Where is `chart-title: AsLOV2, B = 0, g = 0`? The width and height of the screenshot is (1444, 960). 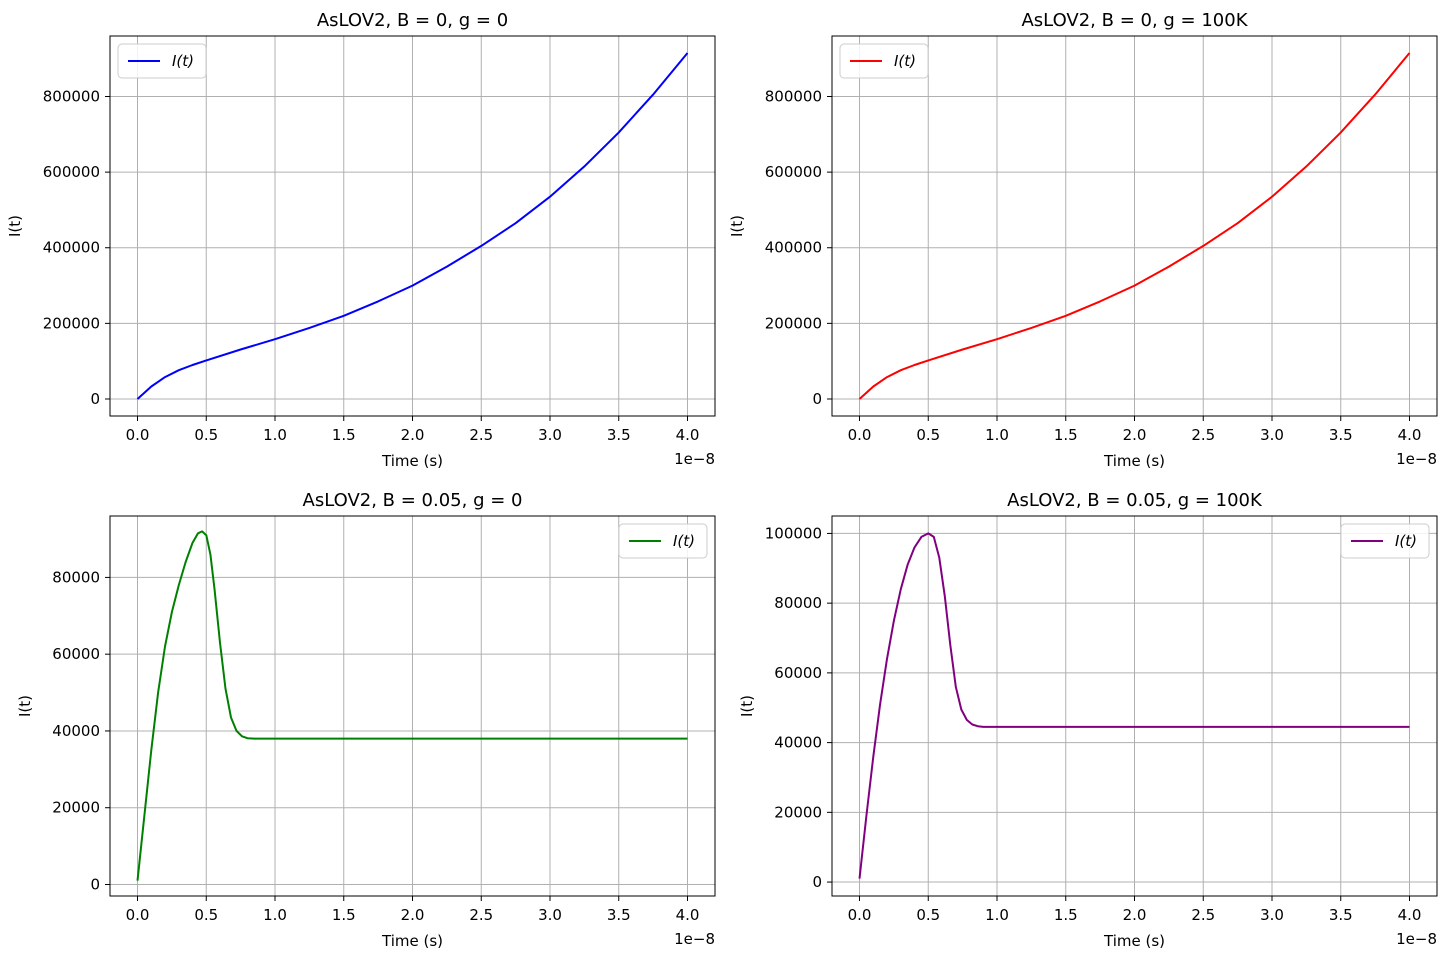 chart-title: AsLOV2, B = 0, g = 0 is located at coordinates (412, 20).